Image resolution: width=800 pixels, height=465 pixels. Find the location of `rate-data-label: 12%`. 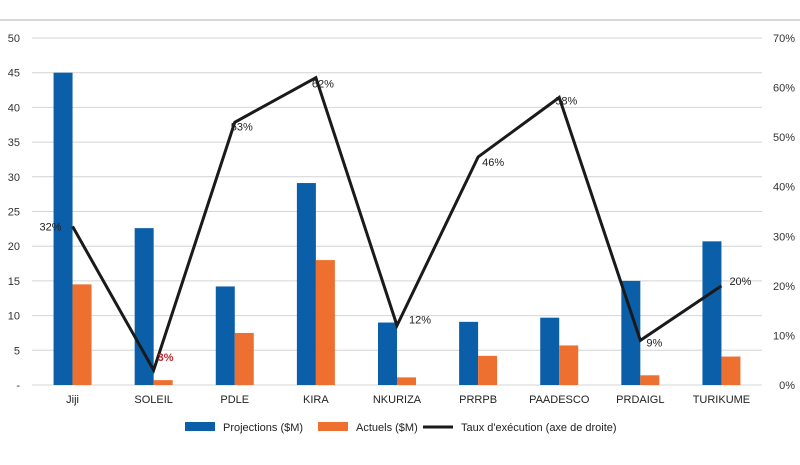

rate-data-label: 12% is located at coordinates (420, 321).